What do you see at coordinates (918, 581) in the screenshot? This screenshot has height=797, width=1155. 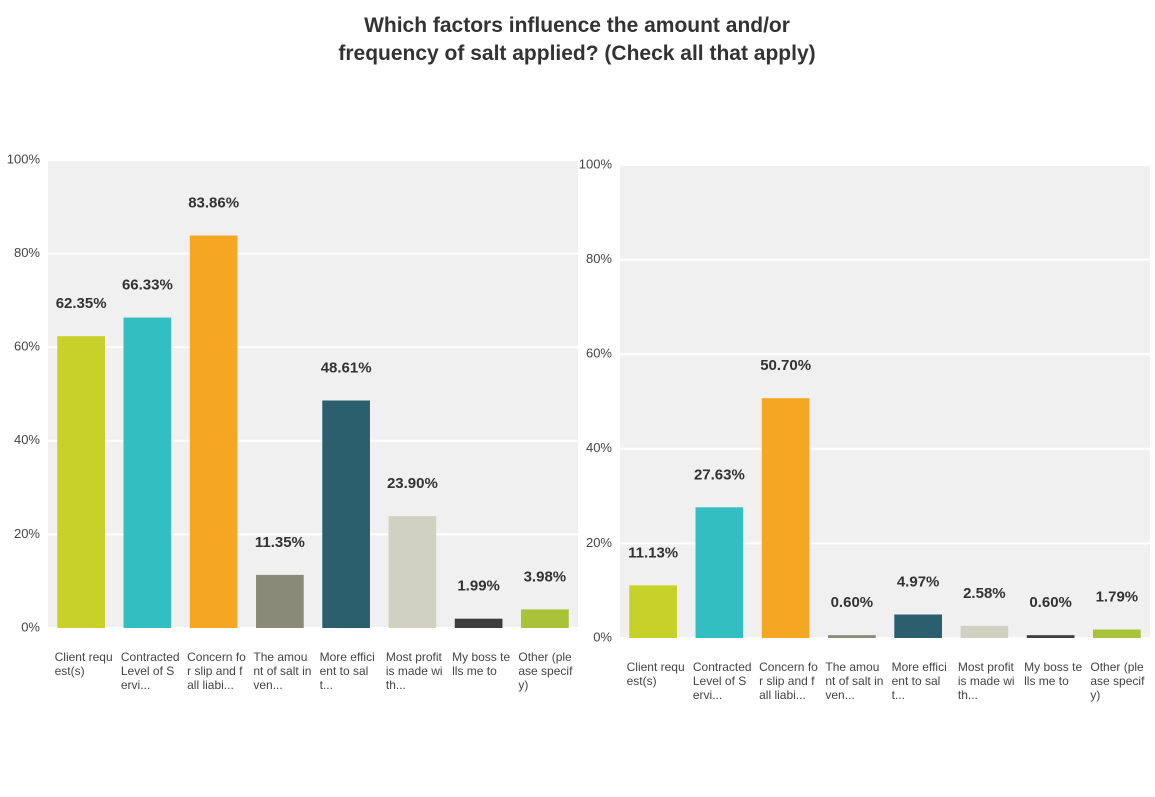 I see `value-label: 4.97%` at bounding box center [918, 581].